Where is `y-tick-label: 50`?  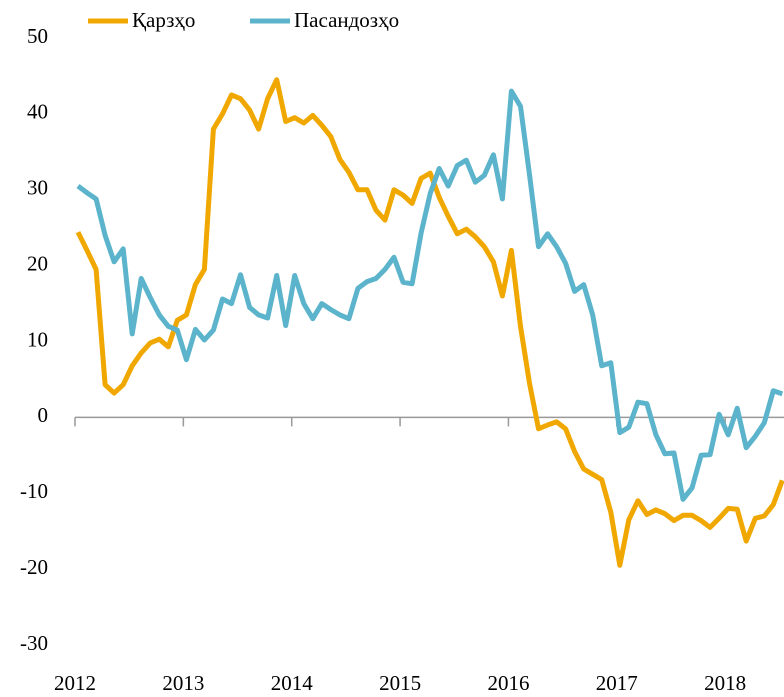 y-tick-label: 50 is located at coordinates (37, 36).